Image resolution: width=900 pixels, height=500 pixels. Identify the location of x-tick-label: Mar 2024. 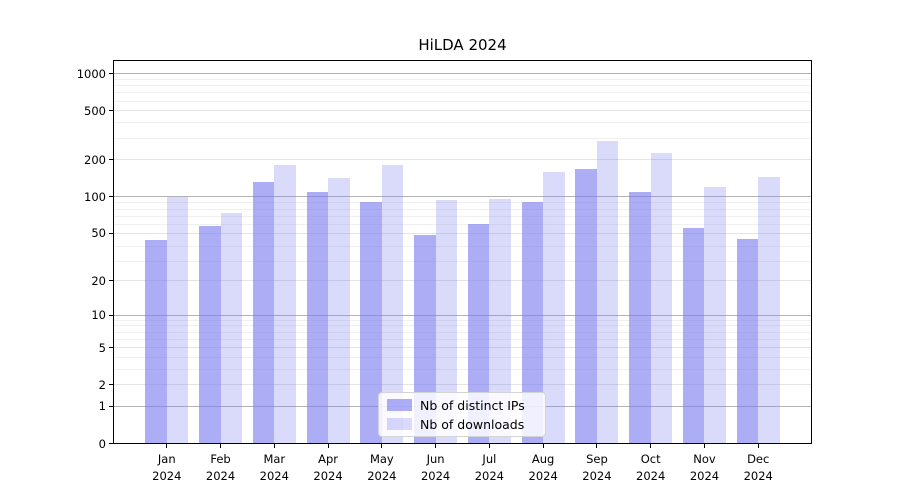
(274, 468).